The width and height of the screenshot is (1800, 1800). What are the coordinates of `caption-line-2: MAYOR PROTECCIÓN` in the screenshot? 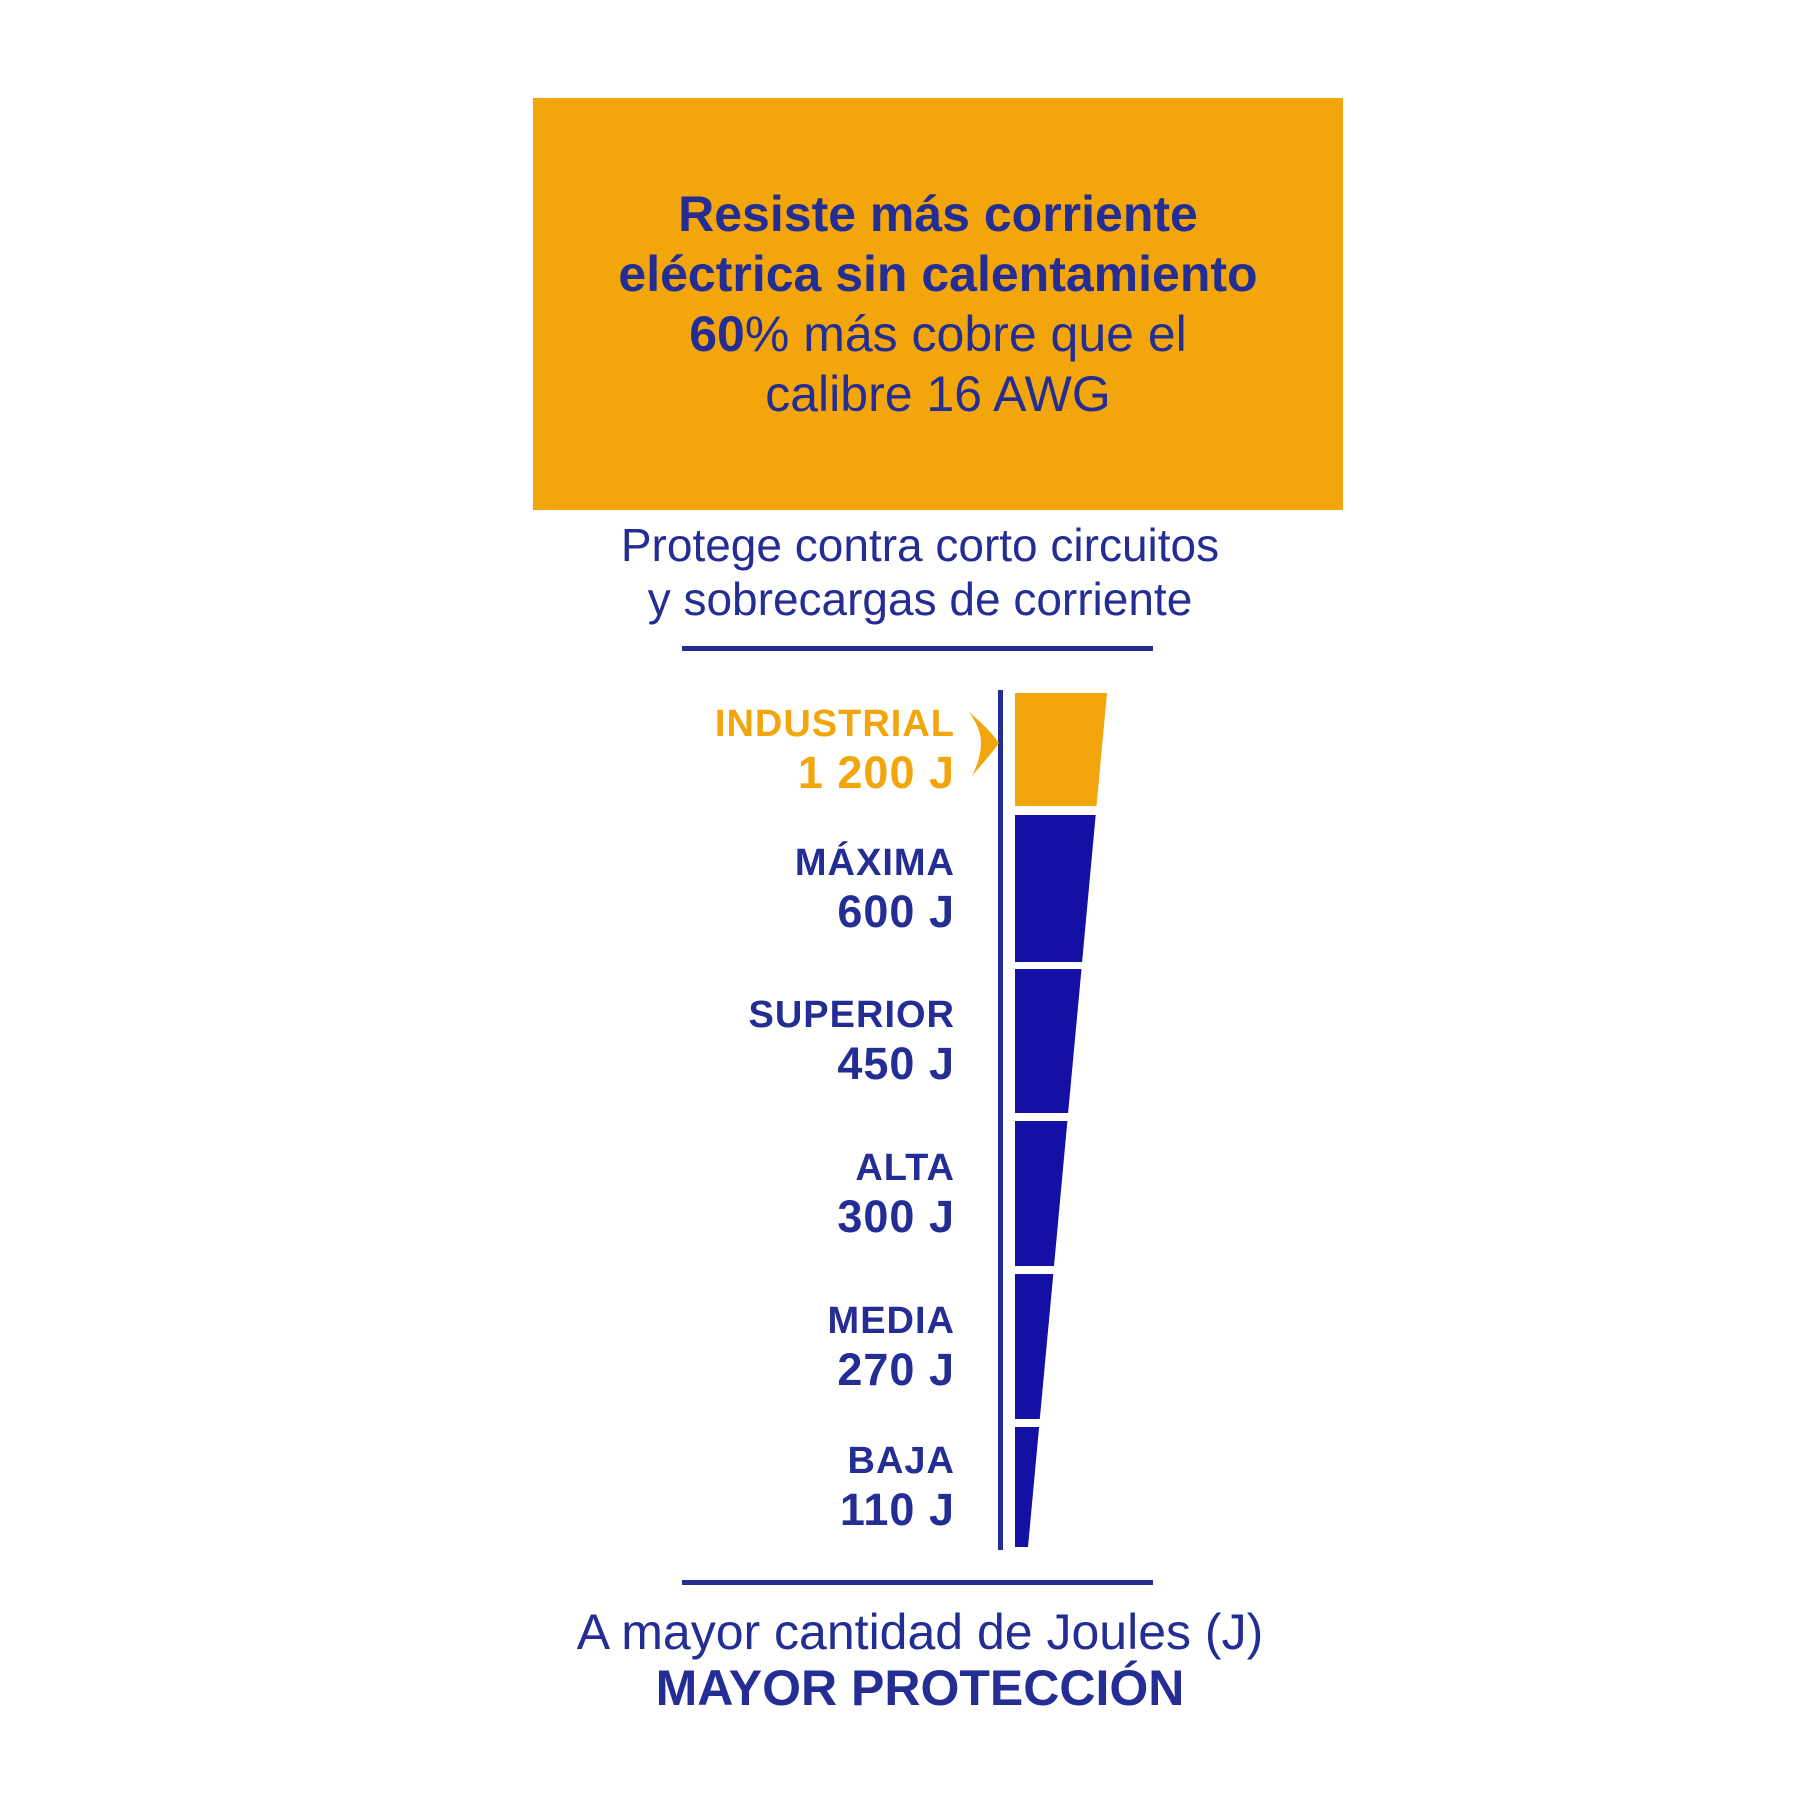 It's located at (920, 1688).